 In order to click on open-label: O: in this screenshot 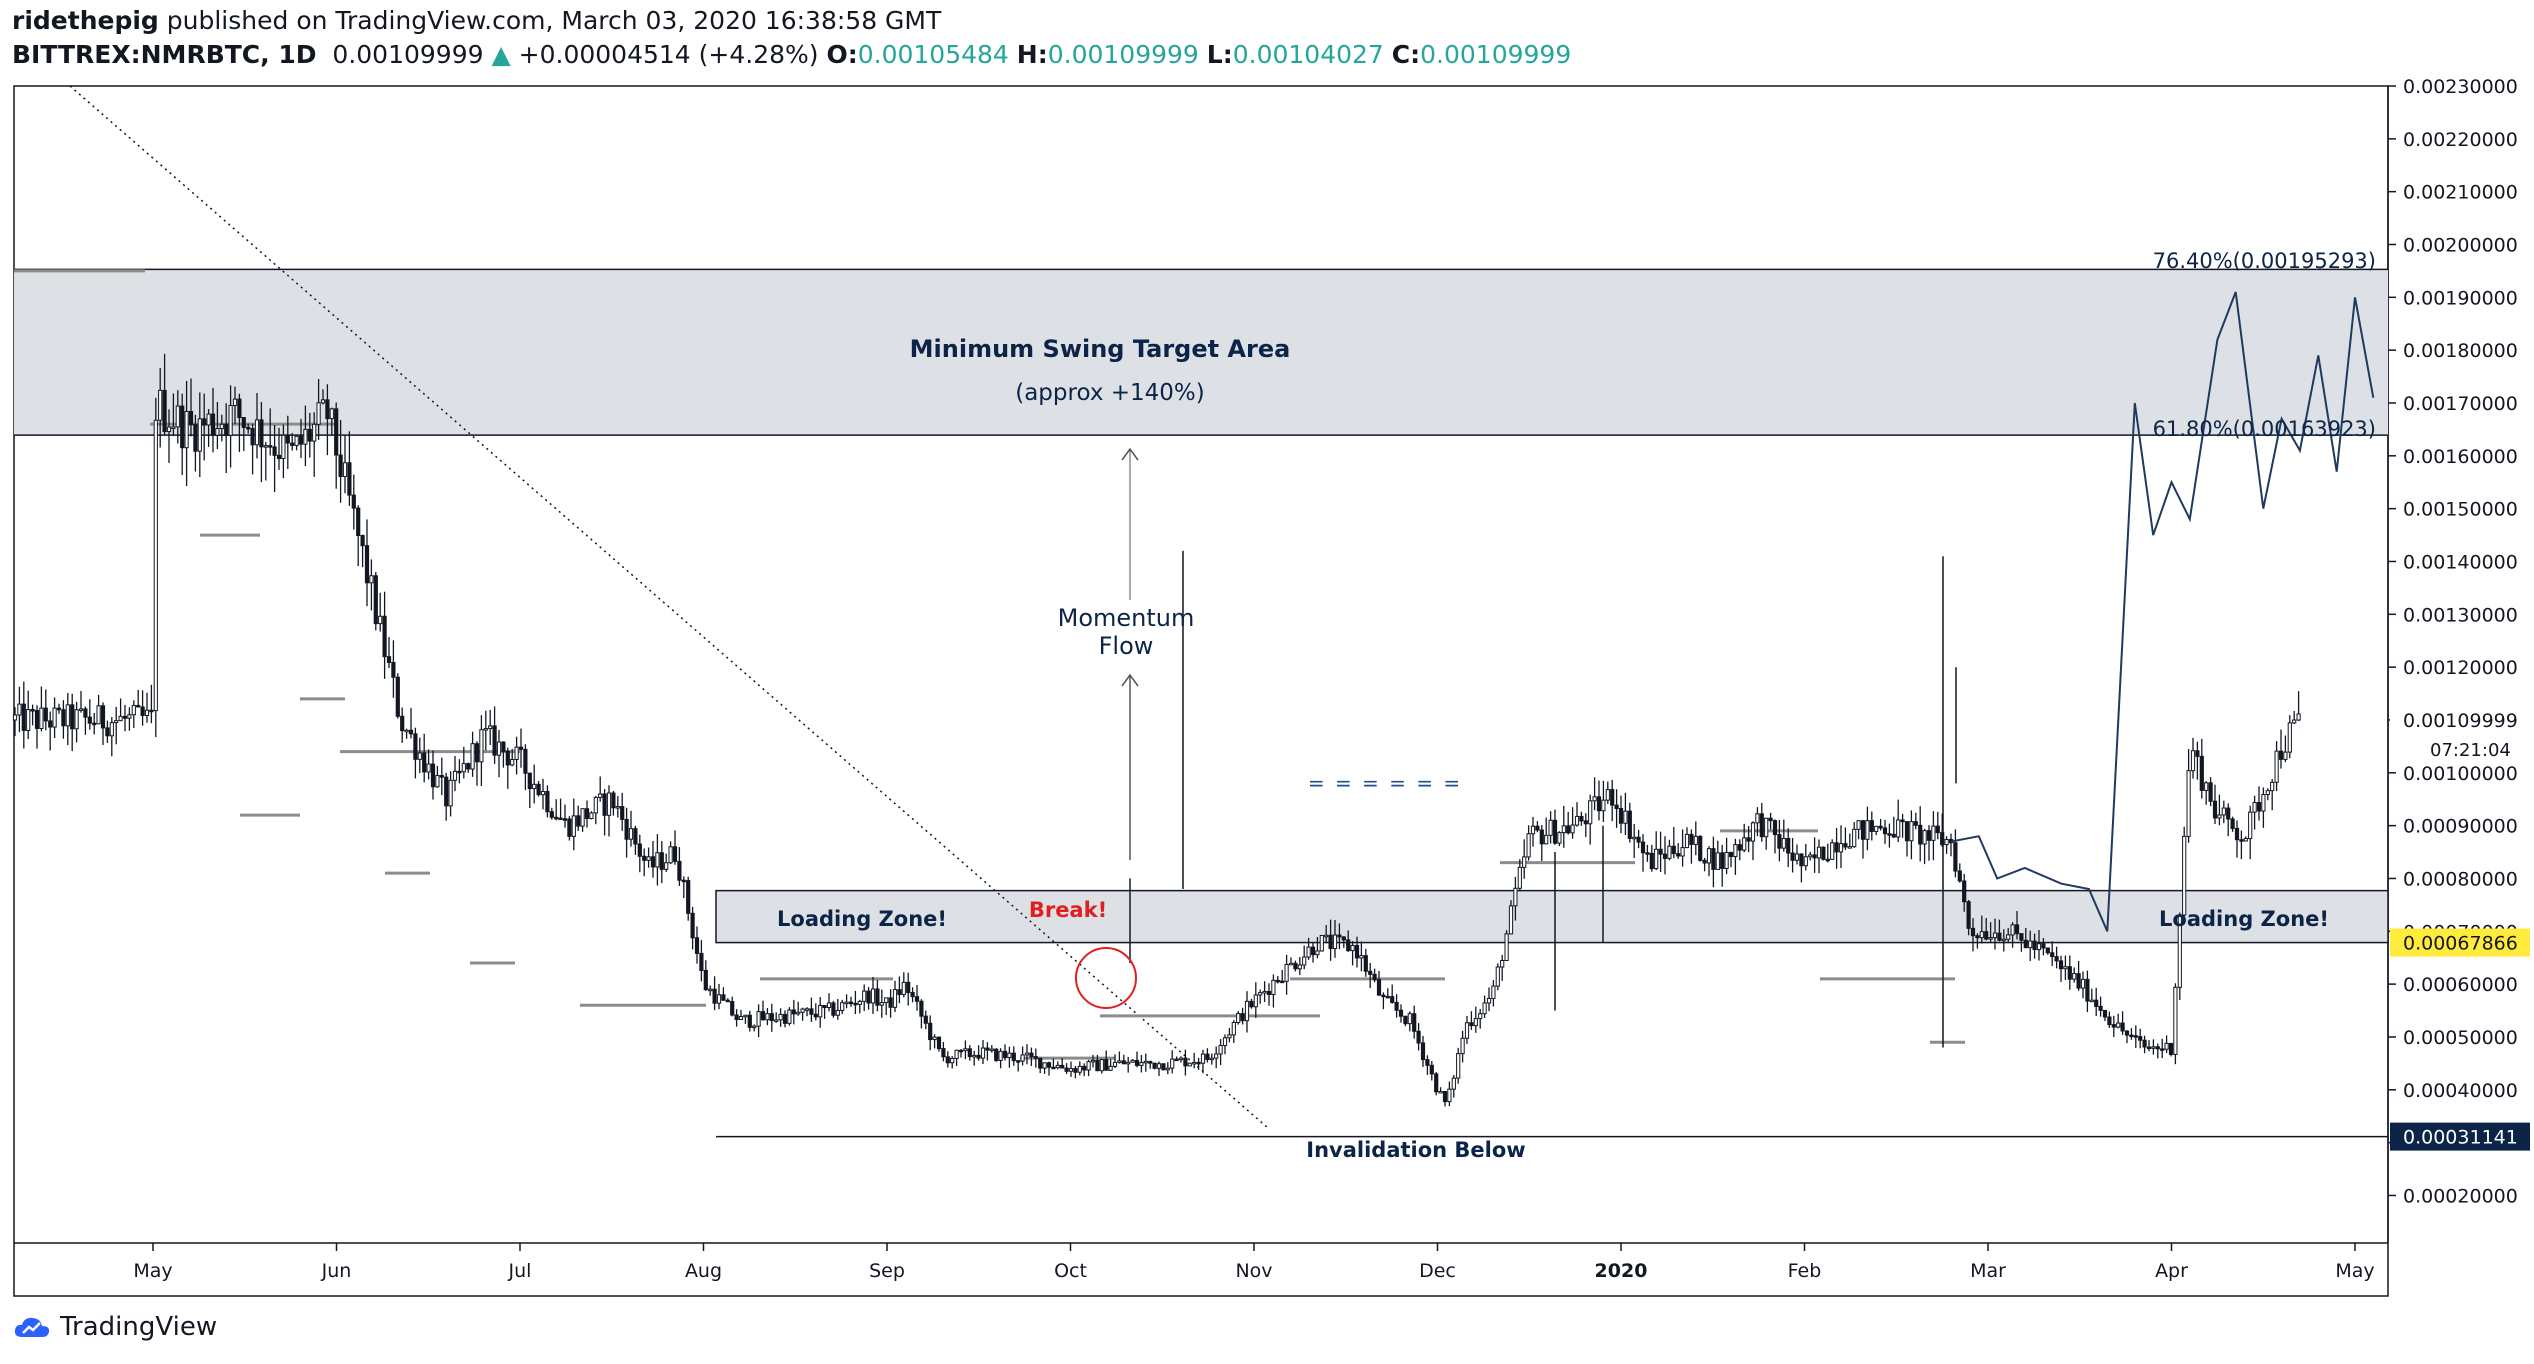, I will do `click(842, 54)`.